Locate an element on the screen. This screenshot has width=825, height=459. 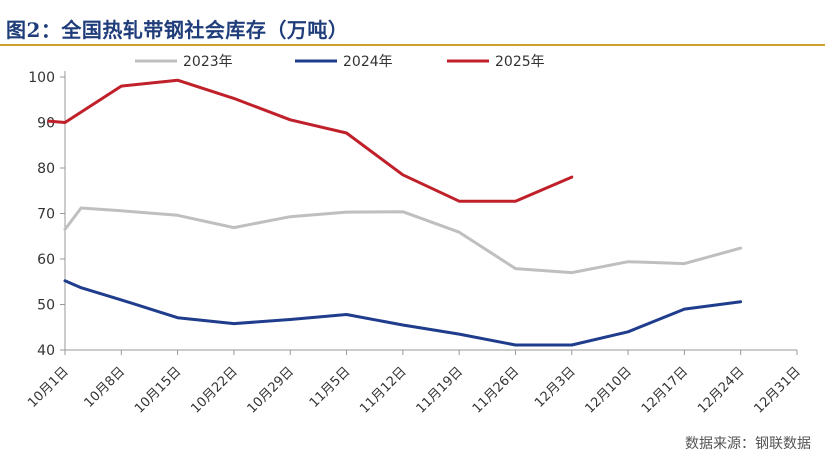
series-line-2024年 is located at coordinates (403, 313).